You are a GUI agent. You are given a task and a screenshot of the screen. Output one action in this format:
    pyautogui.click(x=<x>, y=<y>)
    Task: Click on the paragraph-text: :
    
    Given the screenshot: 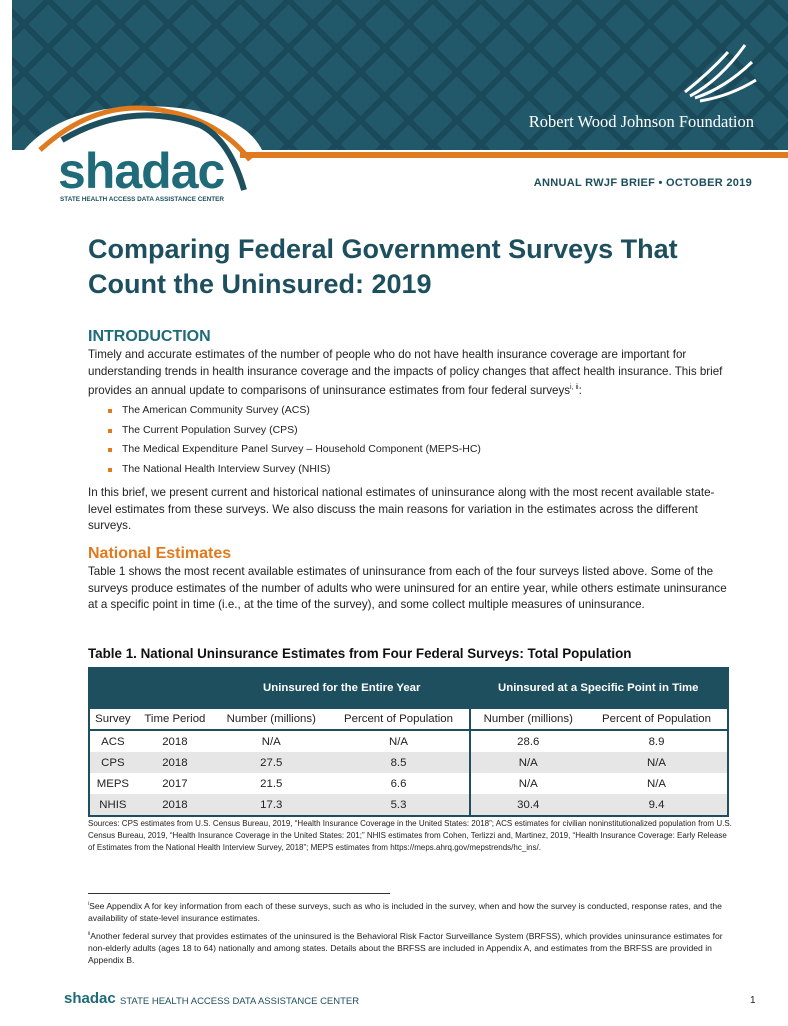 What is the action you would take?
    pyautogui.click(x=580, y=390)
    